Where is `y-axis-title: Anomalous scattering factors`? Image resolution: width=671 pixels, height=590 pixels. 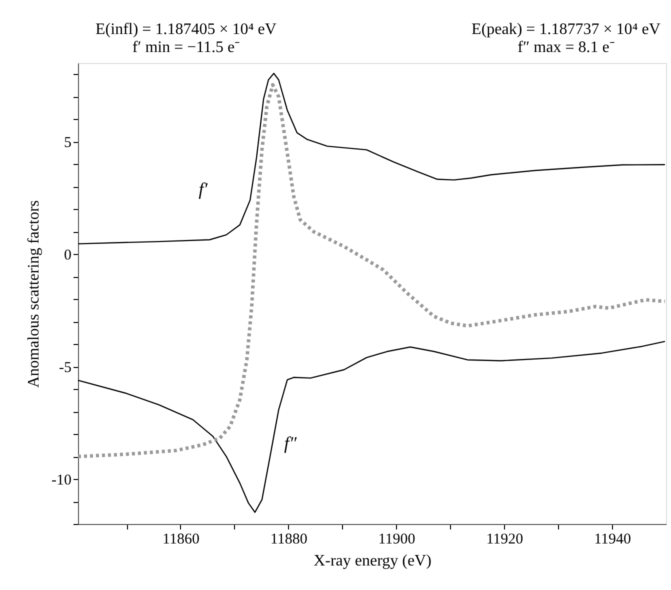
y-axis-title: Anomalous scattering factors is located at coordinates (34, 294).